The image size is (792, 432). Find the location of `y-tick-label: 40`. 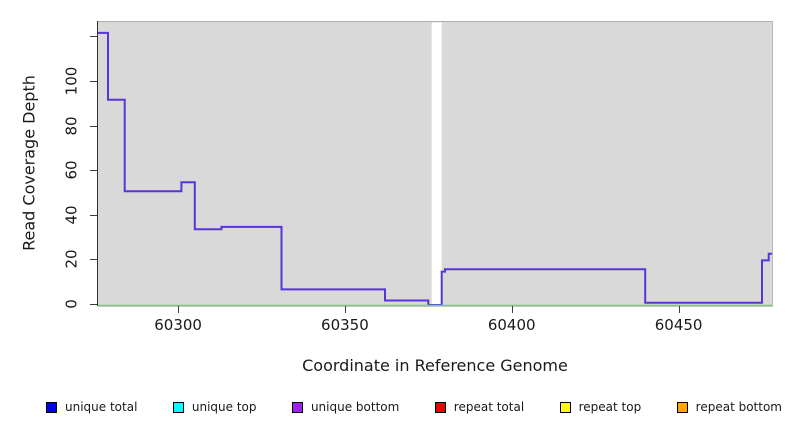

y-tick-label: 40 is located at coordinates (71, 215).